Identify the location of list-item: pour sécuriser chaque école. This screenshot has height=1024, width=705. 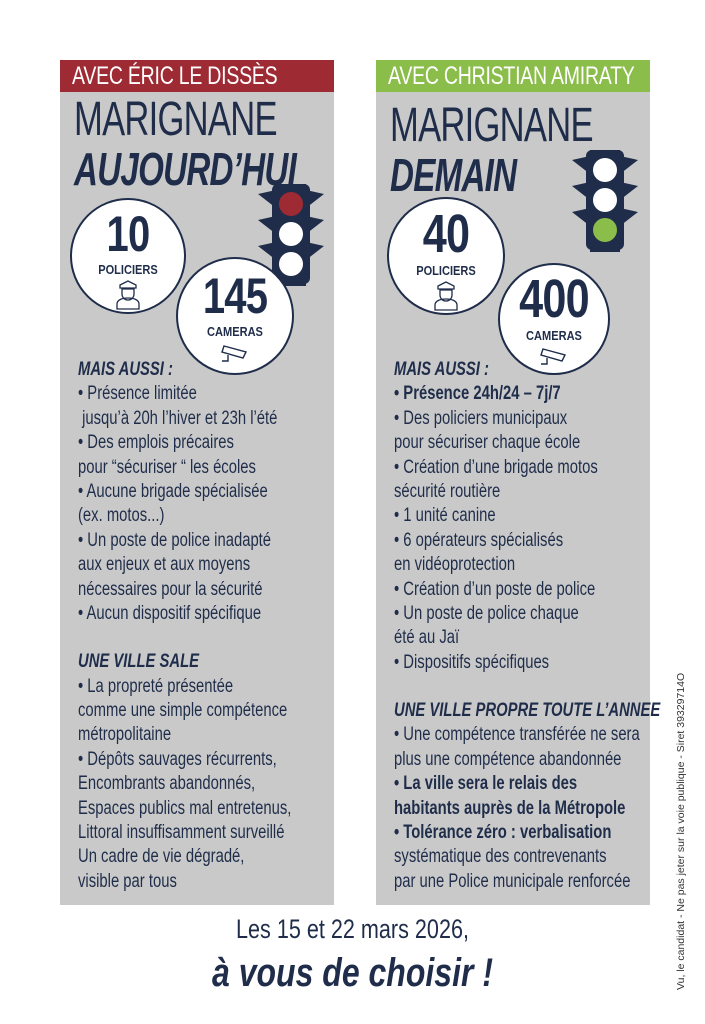
(487, 443).